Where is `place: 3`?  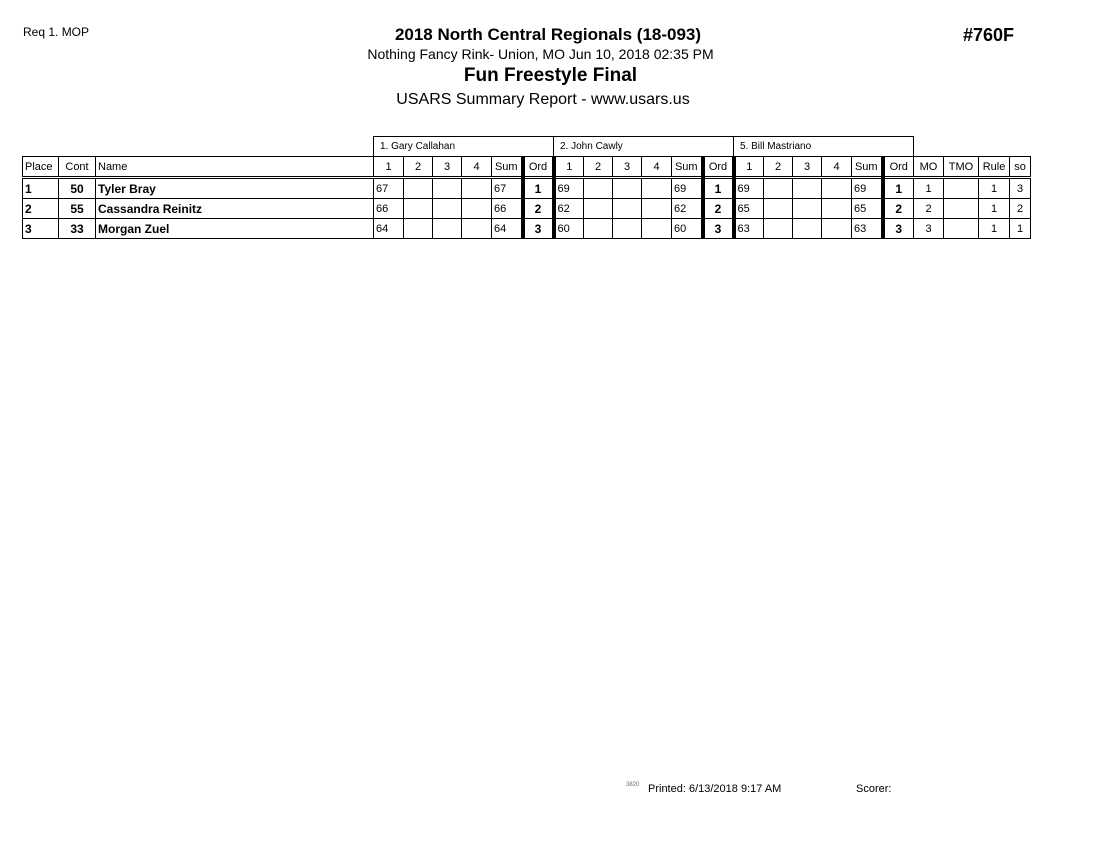
place: 3 is located at coordinates (40, 228).